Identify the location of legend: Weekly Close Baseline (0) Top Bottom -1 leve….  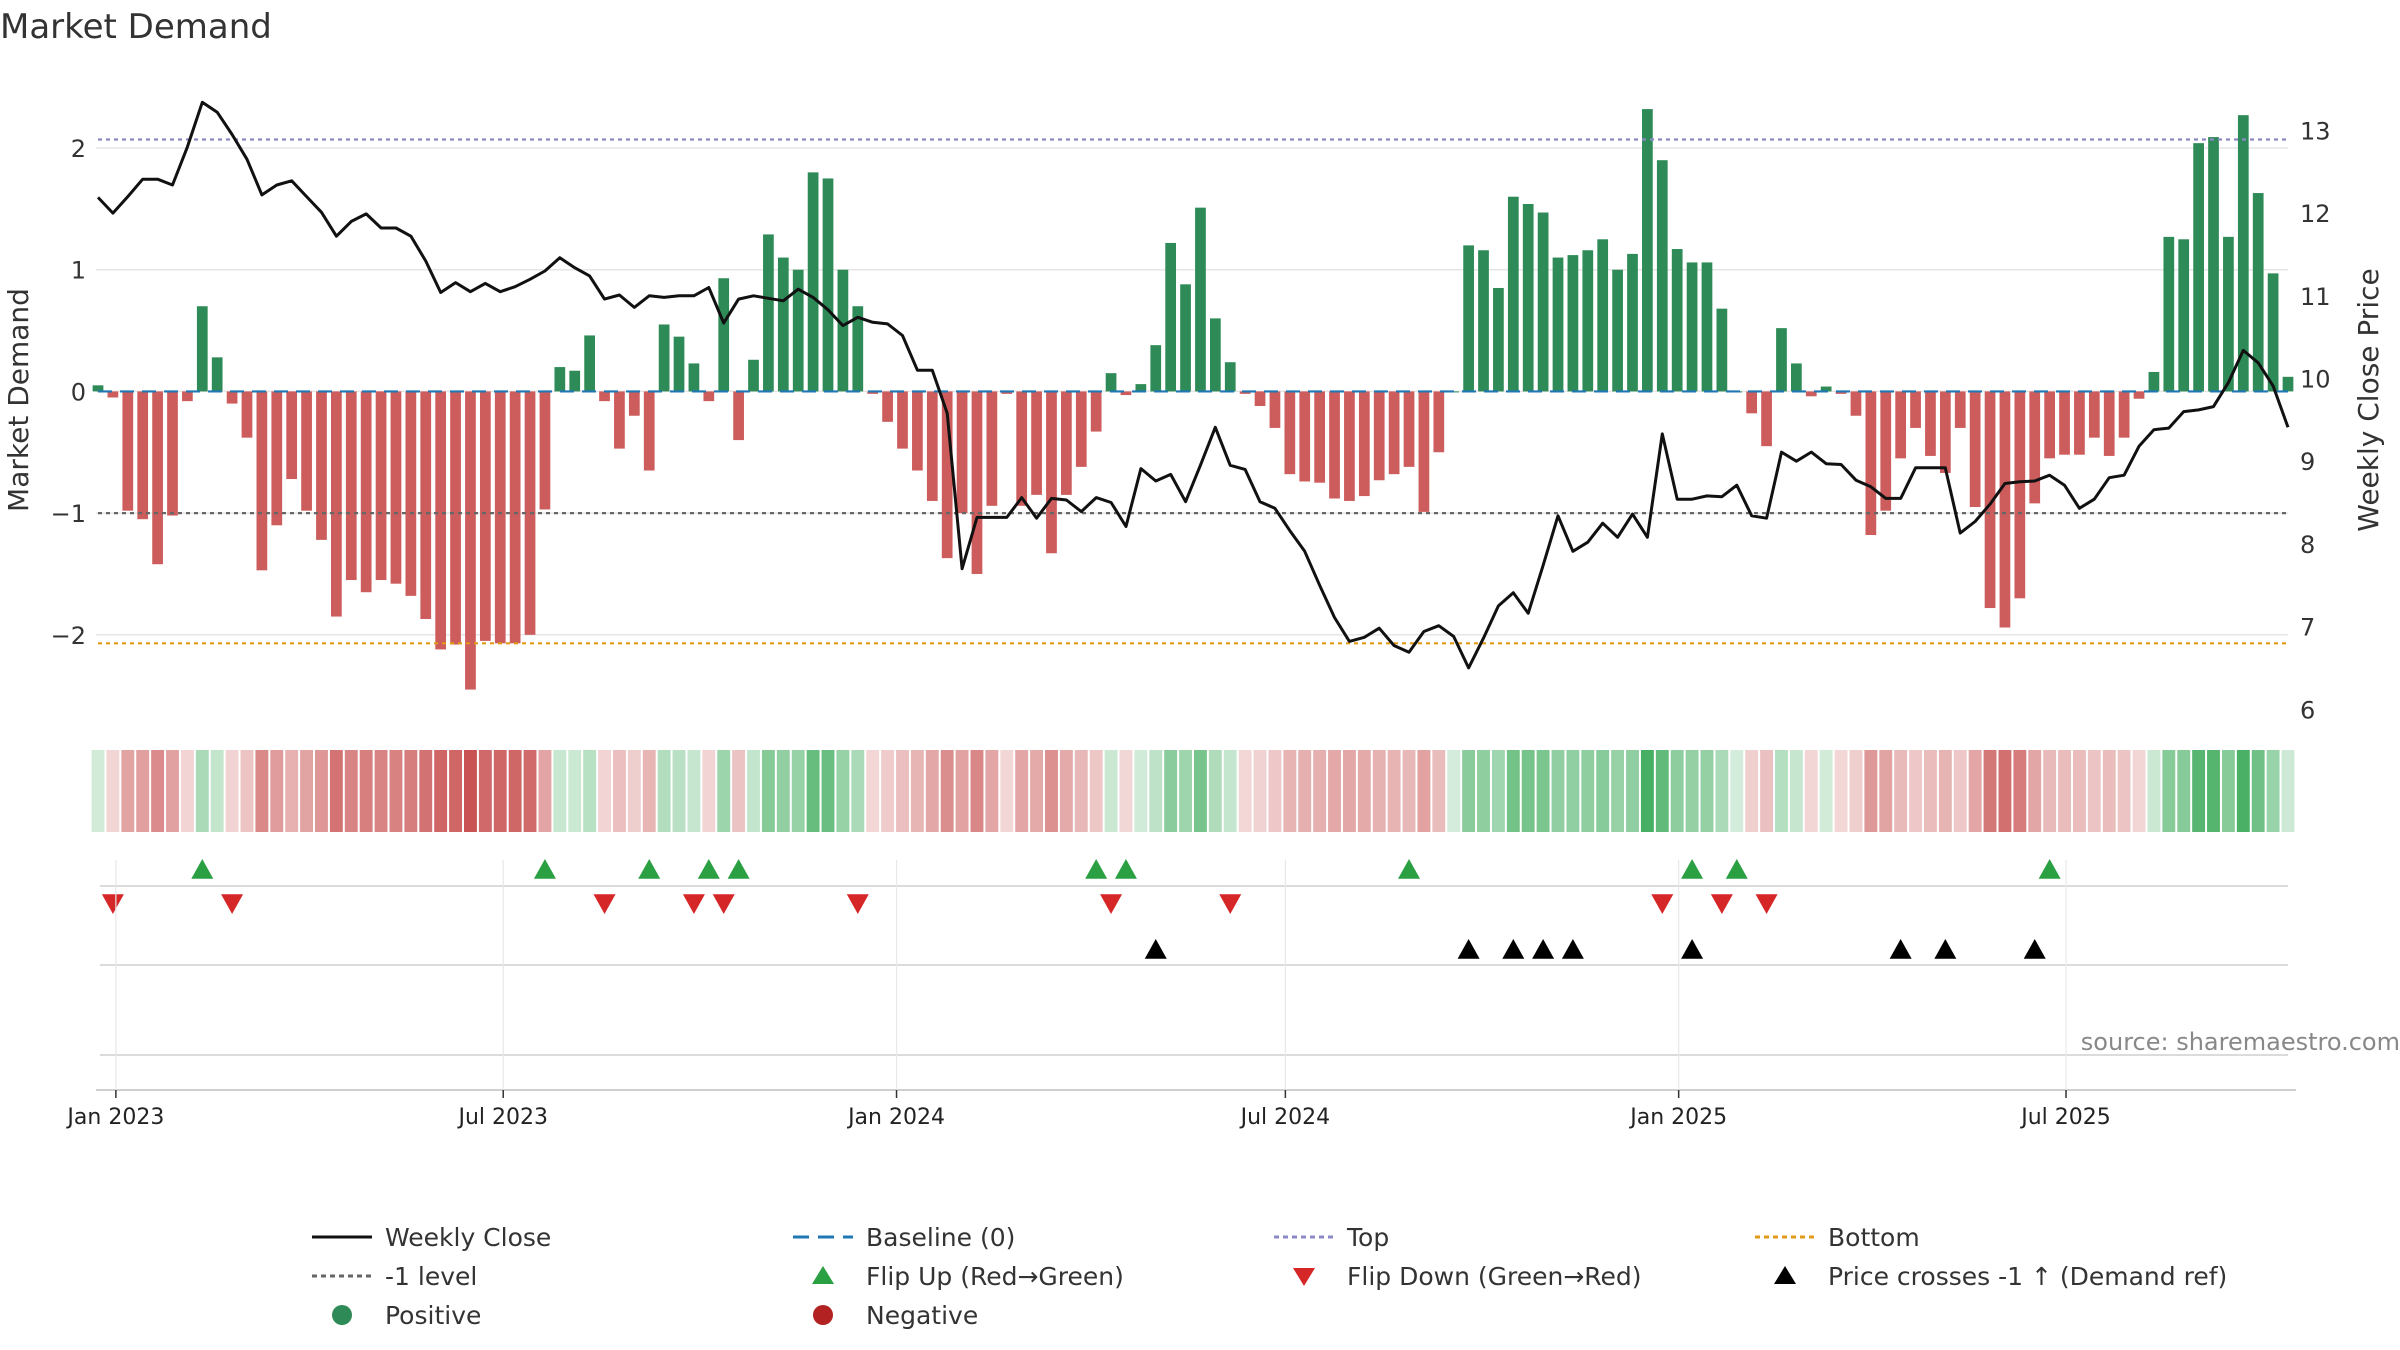
(1269, 1276).